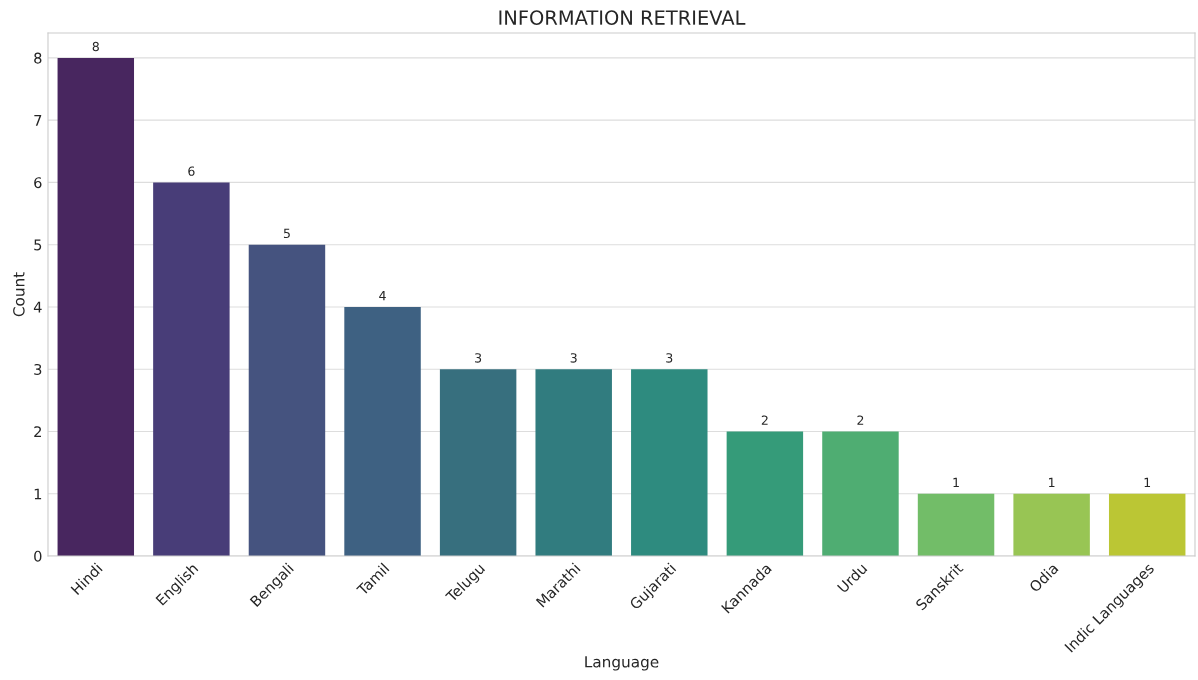  I want to click on y-tick-label: 2, so click(37, 432).